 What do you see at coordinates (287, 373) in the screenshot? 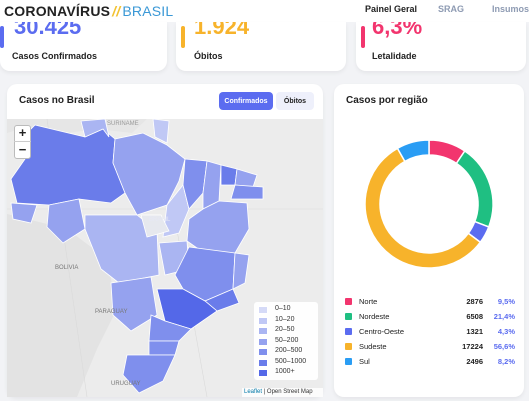
I see `scale-row: 1000+` at bounding box center [287, 373].